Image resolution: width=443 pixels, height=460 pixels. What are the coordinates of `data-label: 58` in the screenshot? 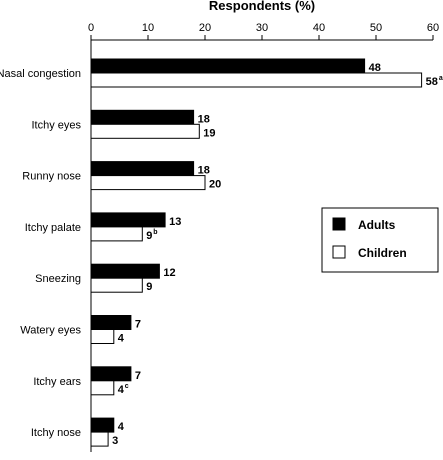 It's located at (432, 82).